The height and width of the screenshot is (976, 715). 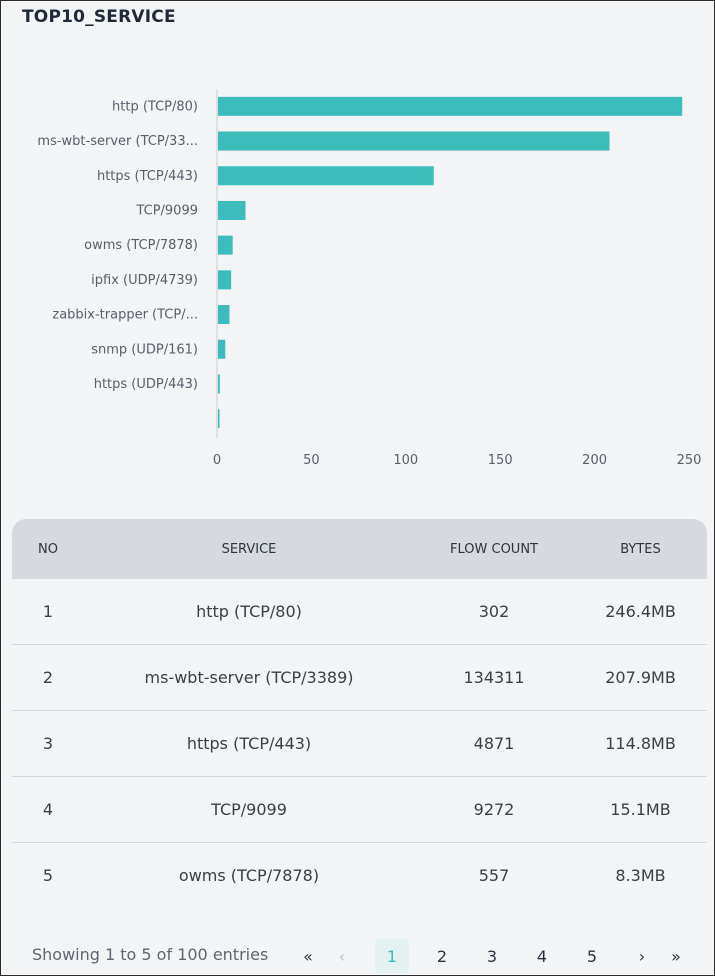 I want to click on cell-service: https (TCP/443), so click(x=249, y=743).